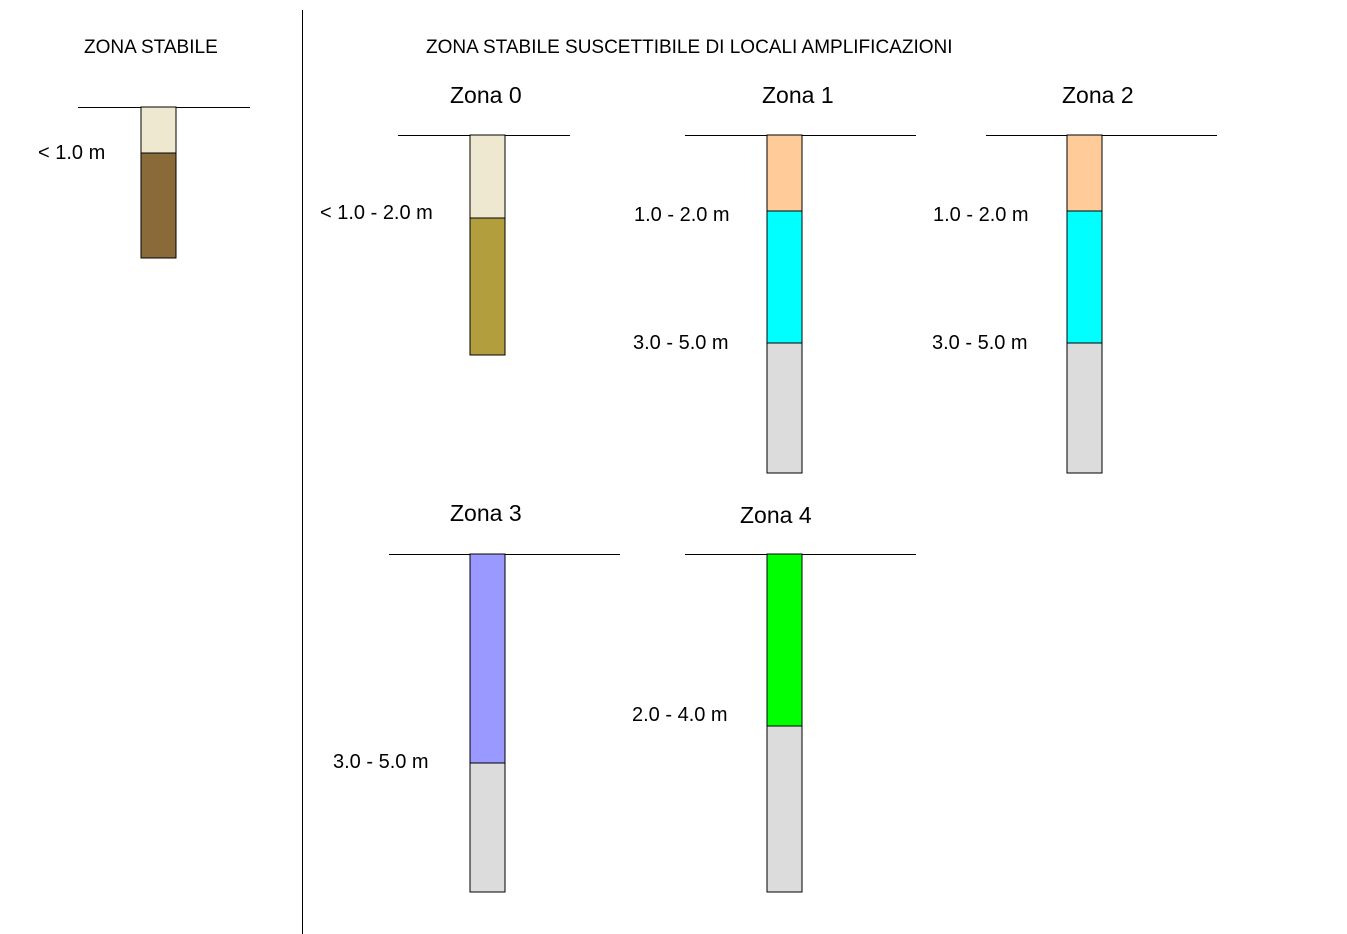 The image size is (1347, 934). What do you see at coordinates (158, 130) in the screenshot?
I see `layer-stable-top` at bounding box center [158, 130].